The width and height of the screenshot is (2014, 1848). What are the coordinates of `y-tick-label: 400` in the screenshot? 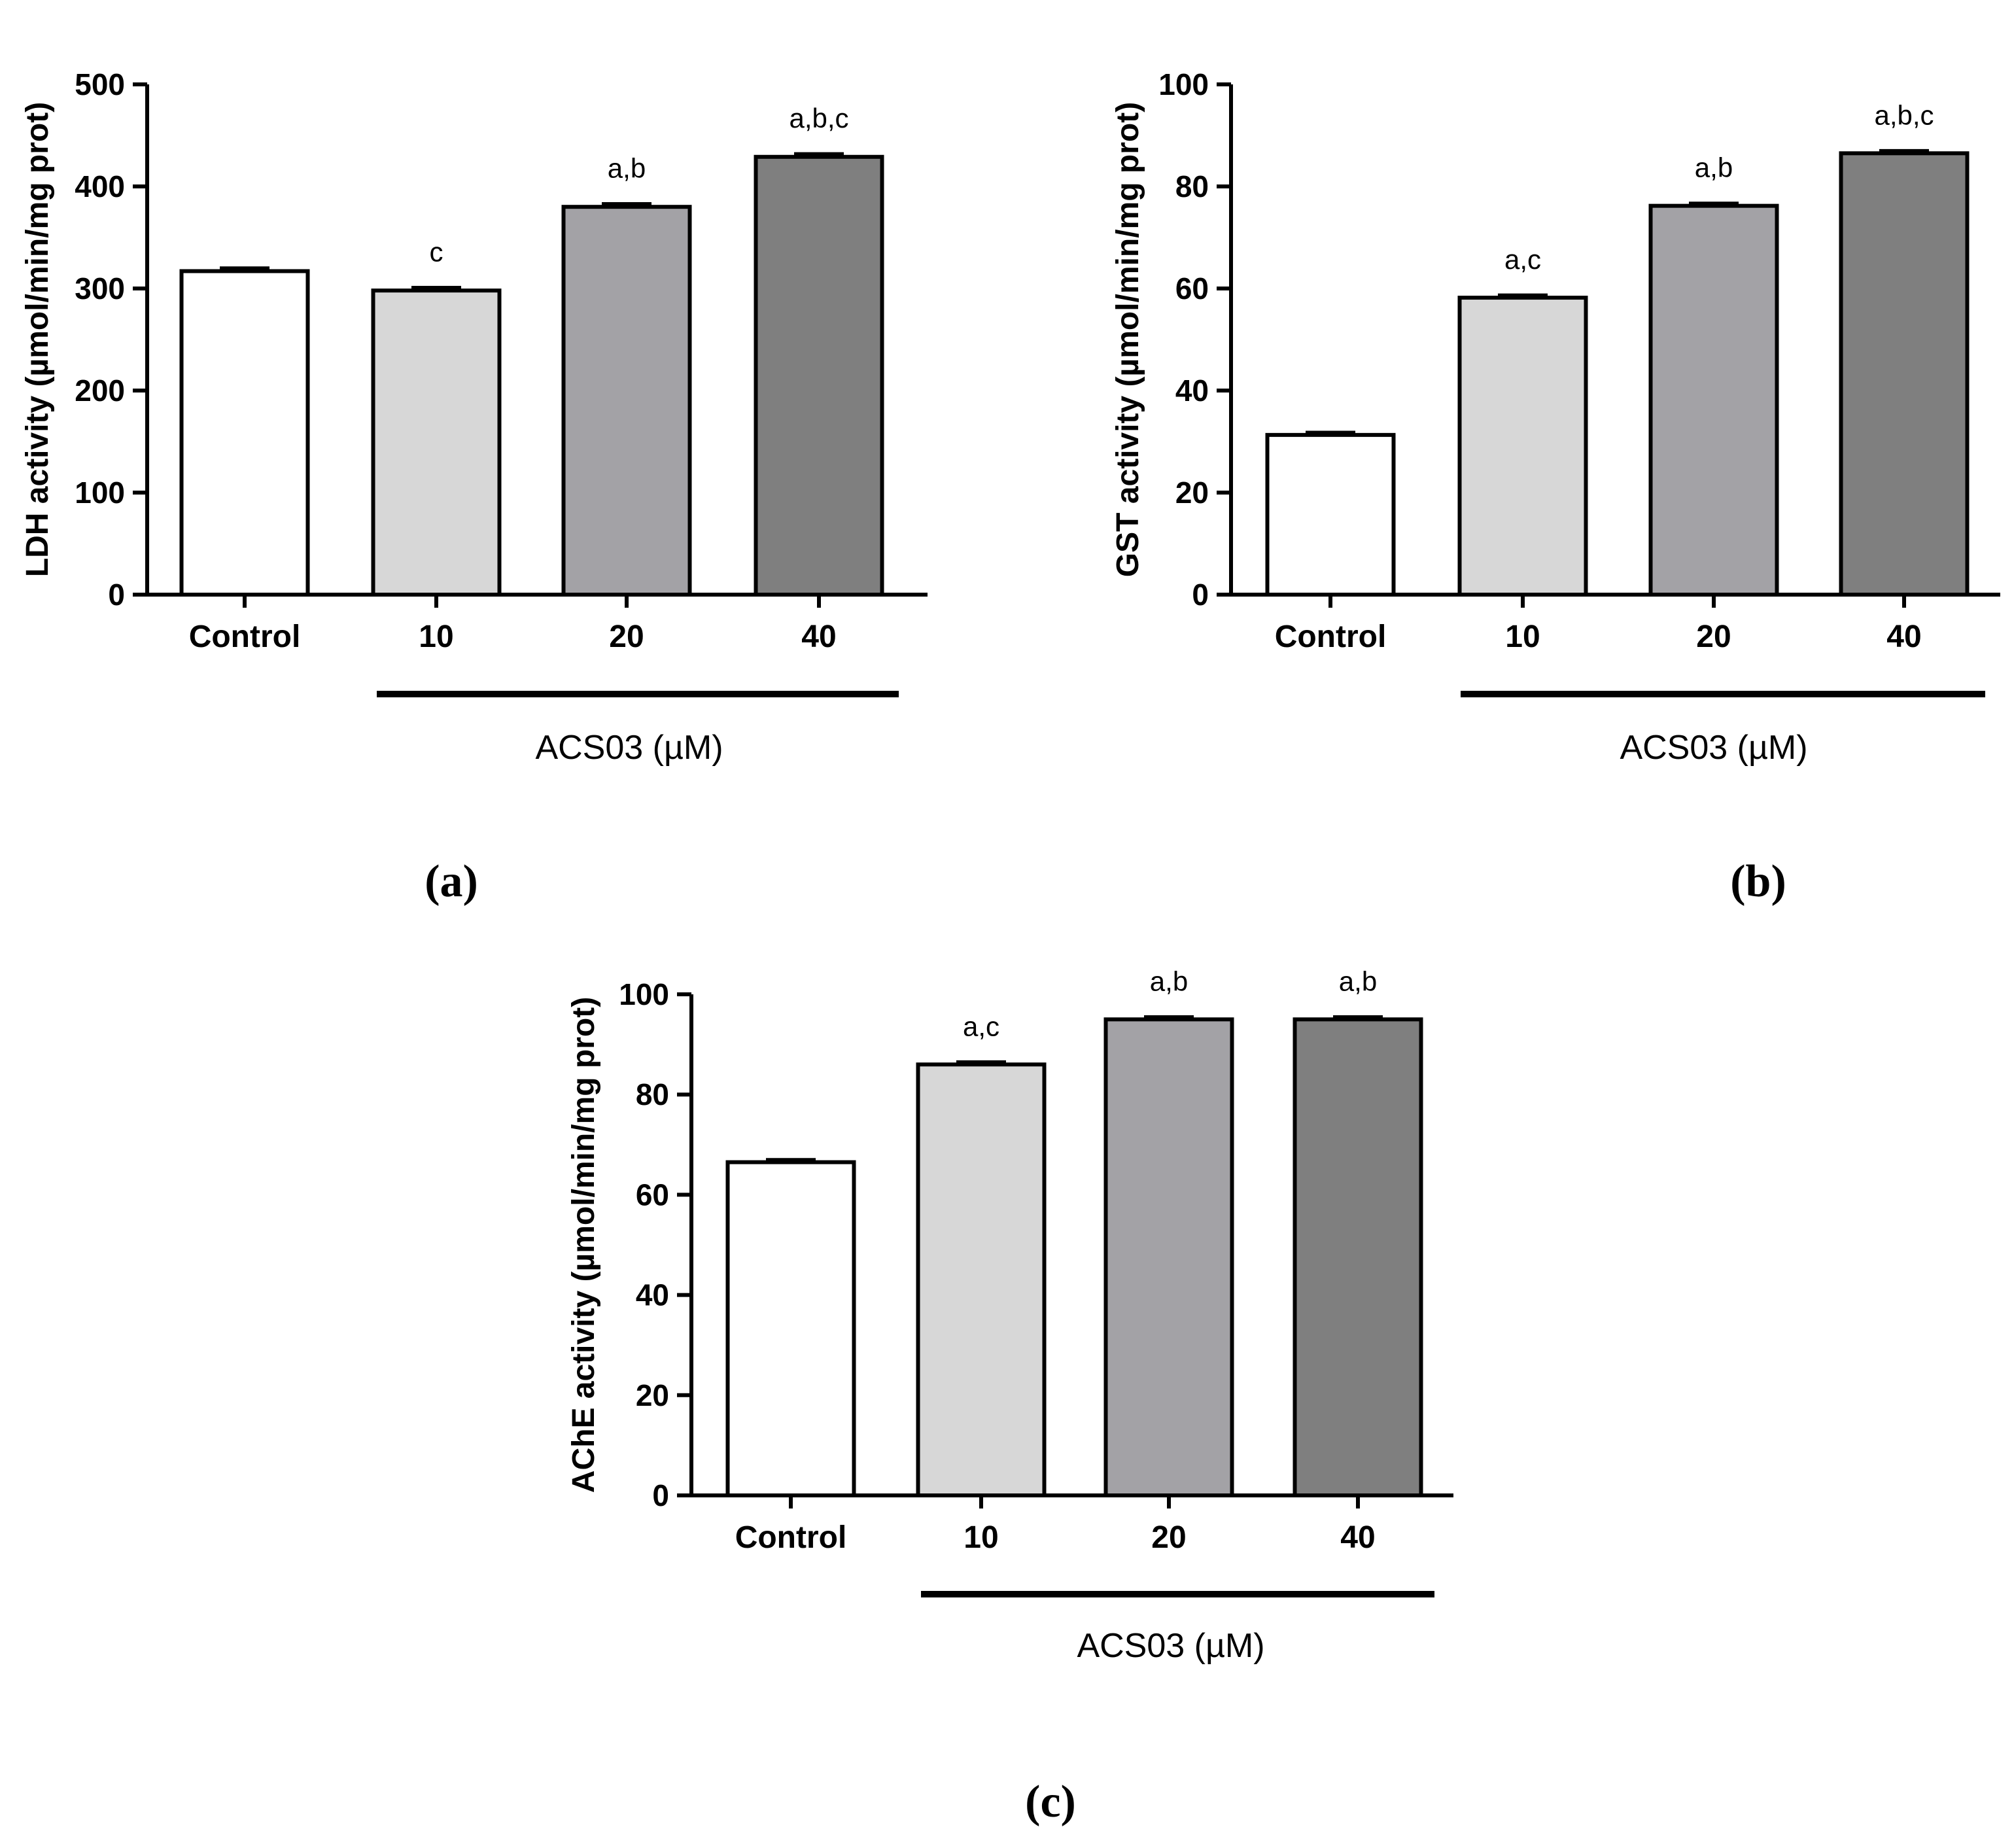 It's located at (100, 186).